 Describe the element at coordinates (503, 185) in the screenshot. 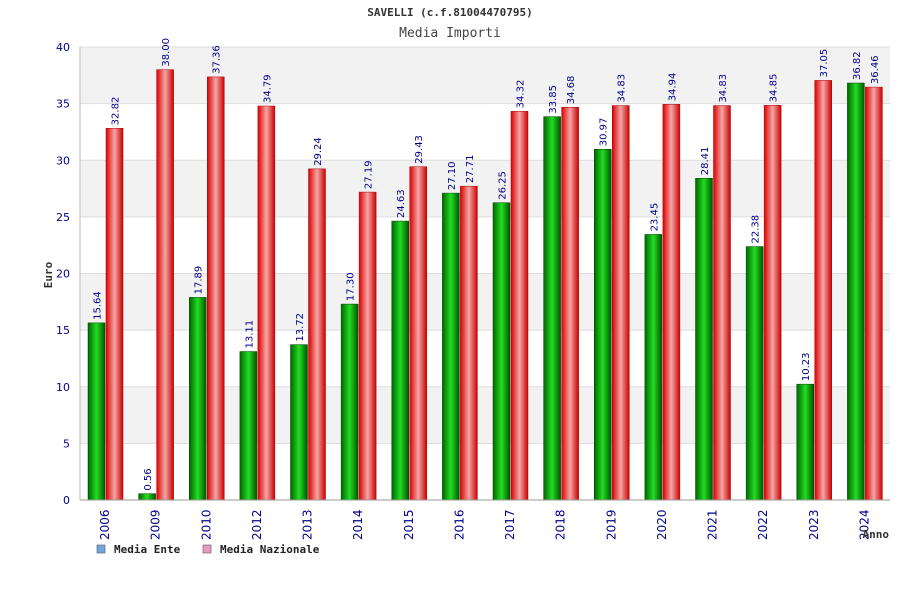

I see `data-label: 26.25` at that location.